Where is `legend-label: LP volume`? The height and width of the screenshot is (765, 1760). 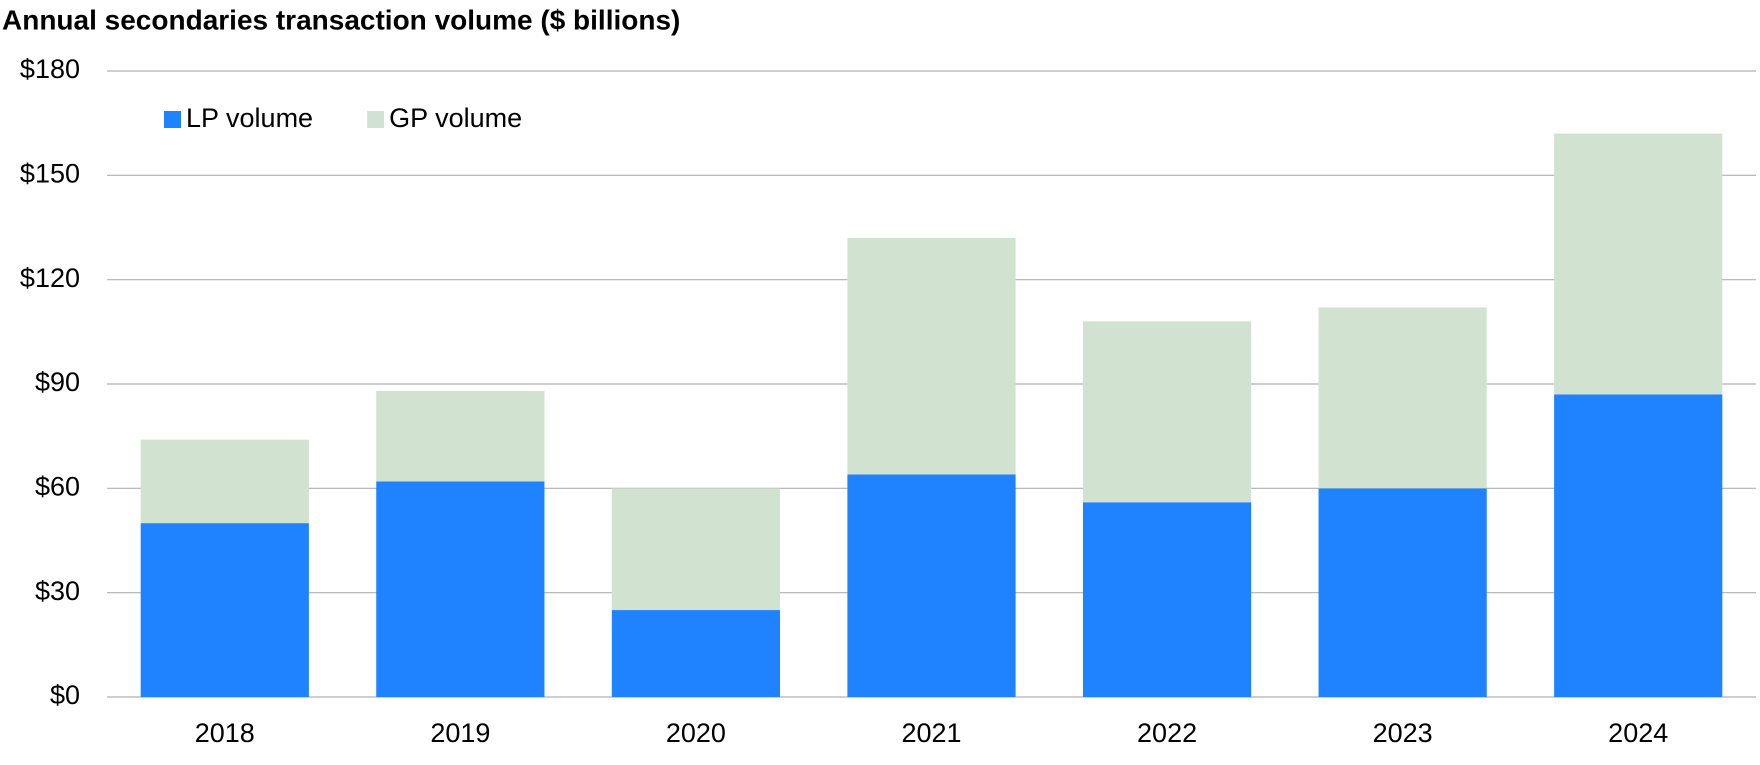
legend-label: LP volume is located at coordinates (249, 118).